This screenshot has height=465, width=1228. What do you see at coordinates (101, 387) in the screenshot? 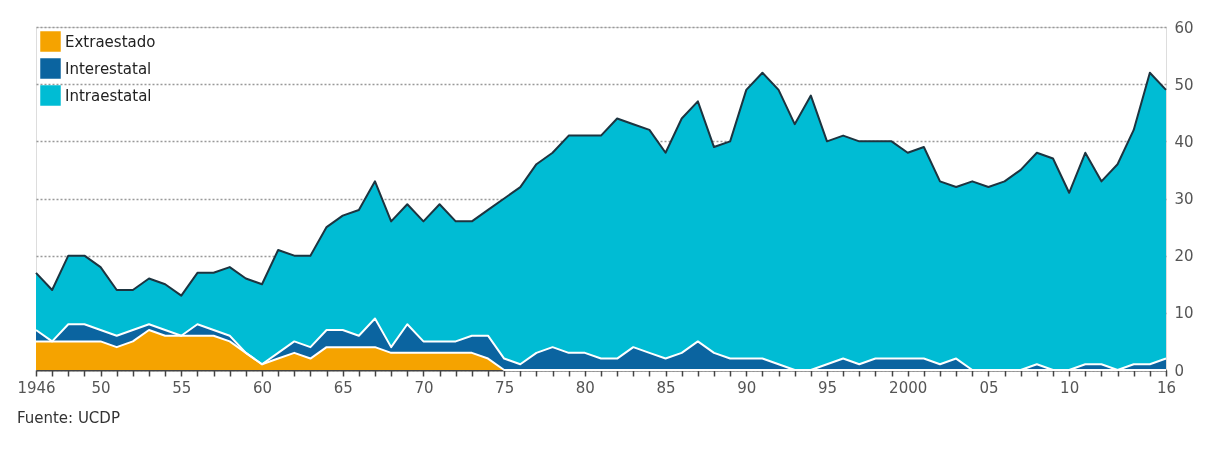
I see `x-tick-label: 50` at bounding box center [101, 387].